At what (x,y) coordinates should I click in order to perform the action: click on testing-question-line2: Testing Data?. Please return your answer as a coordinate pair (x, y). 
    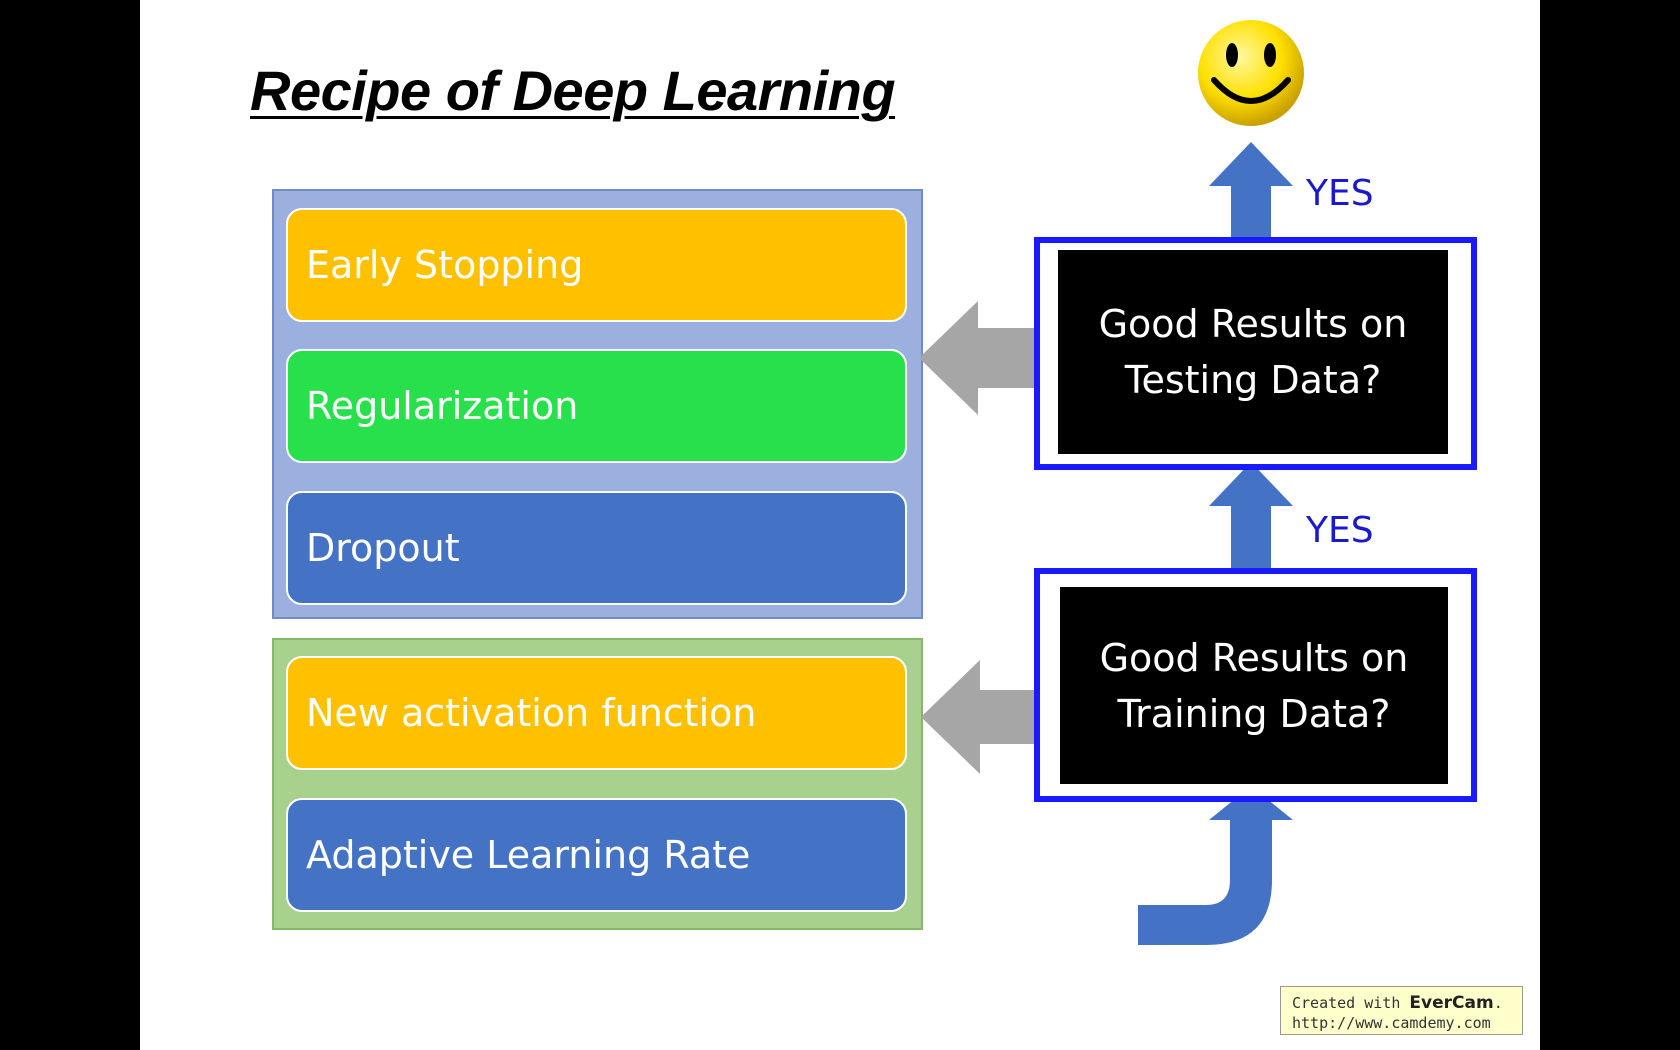
    Looking at the image, I should click on (1253, 380).